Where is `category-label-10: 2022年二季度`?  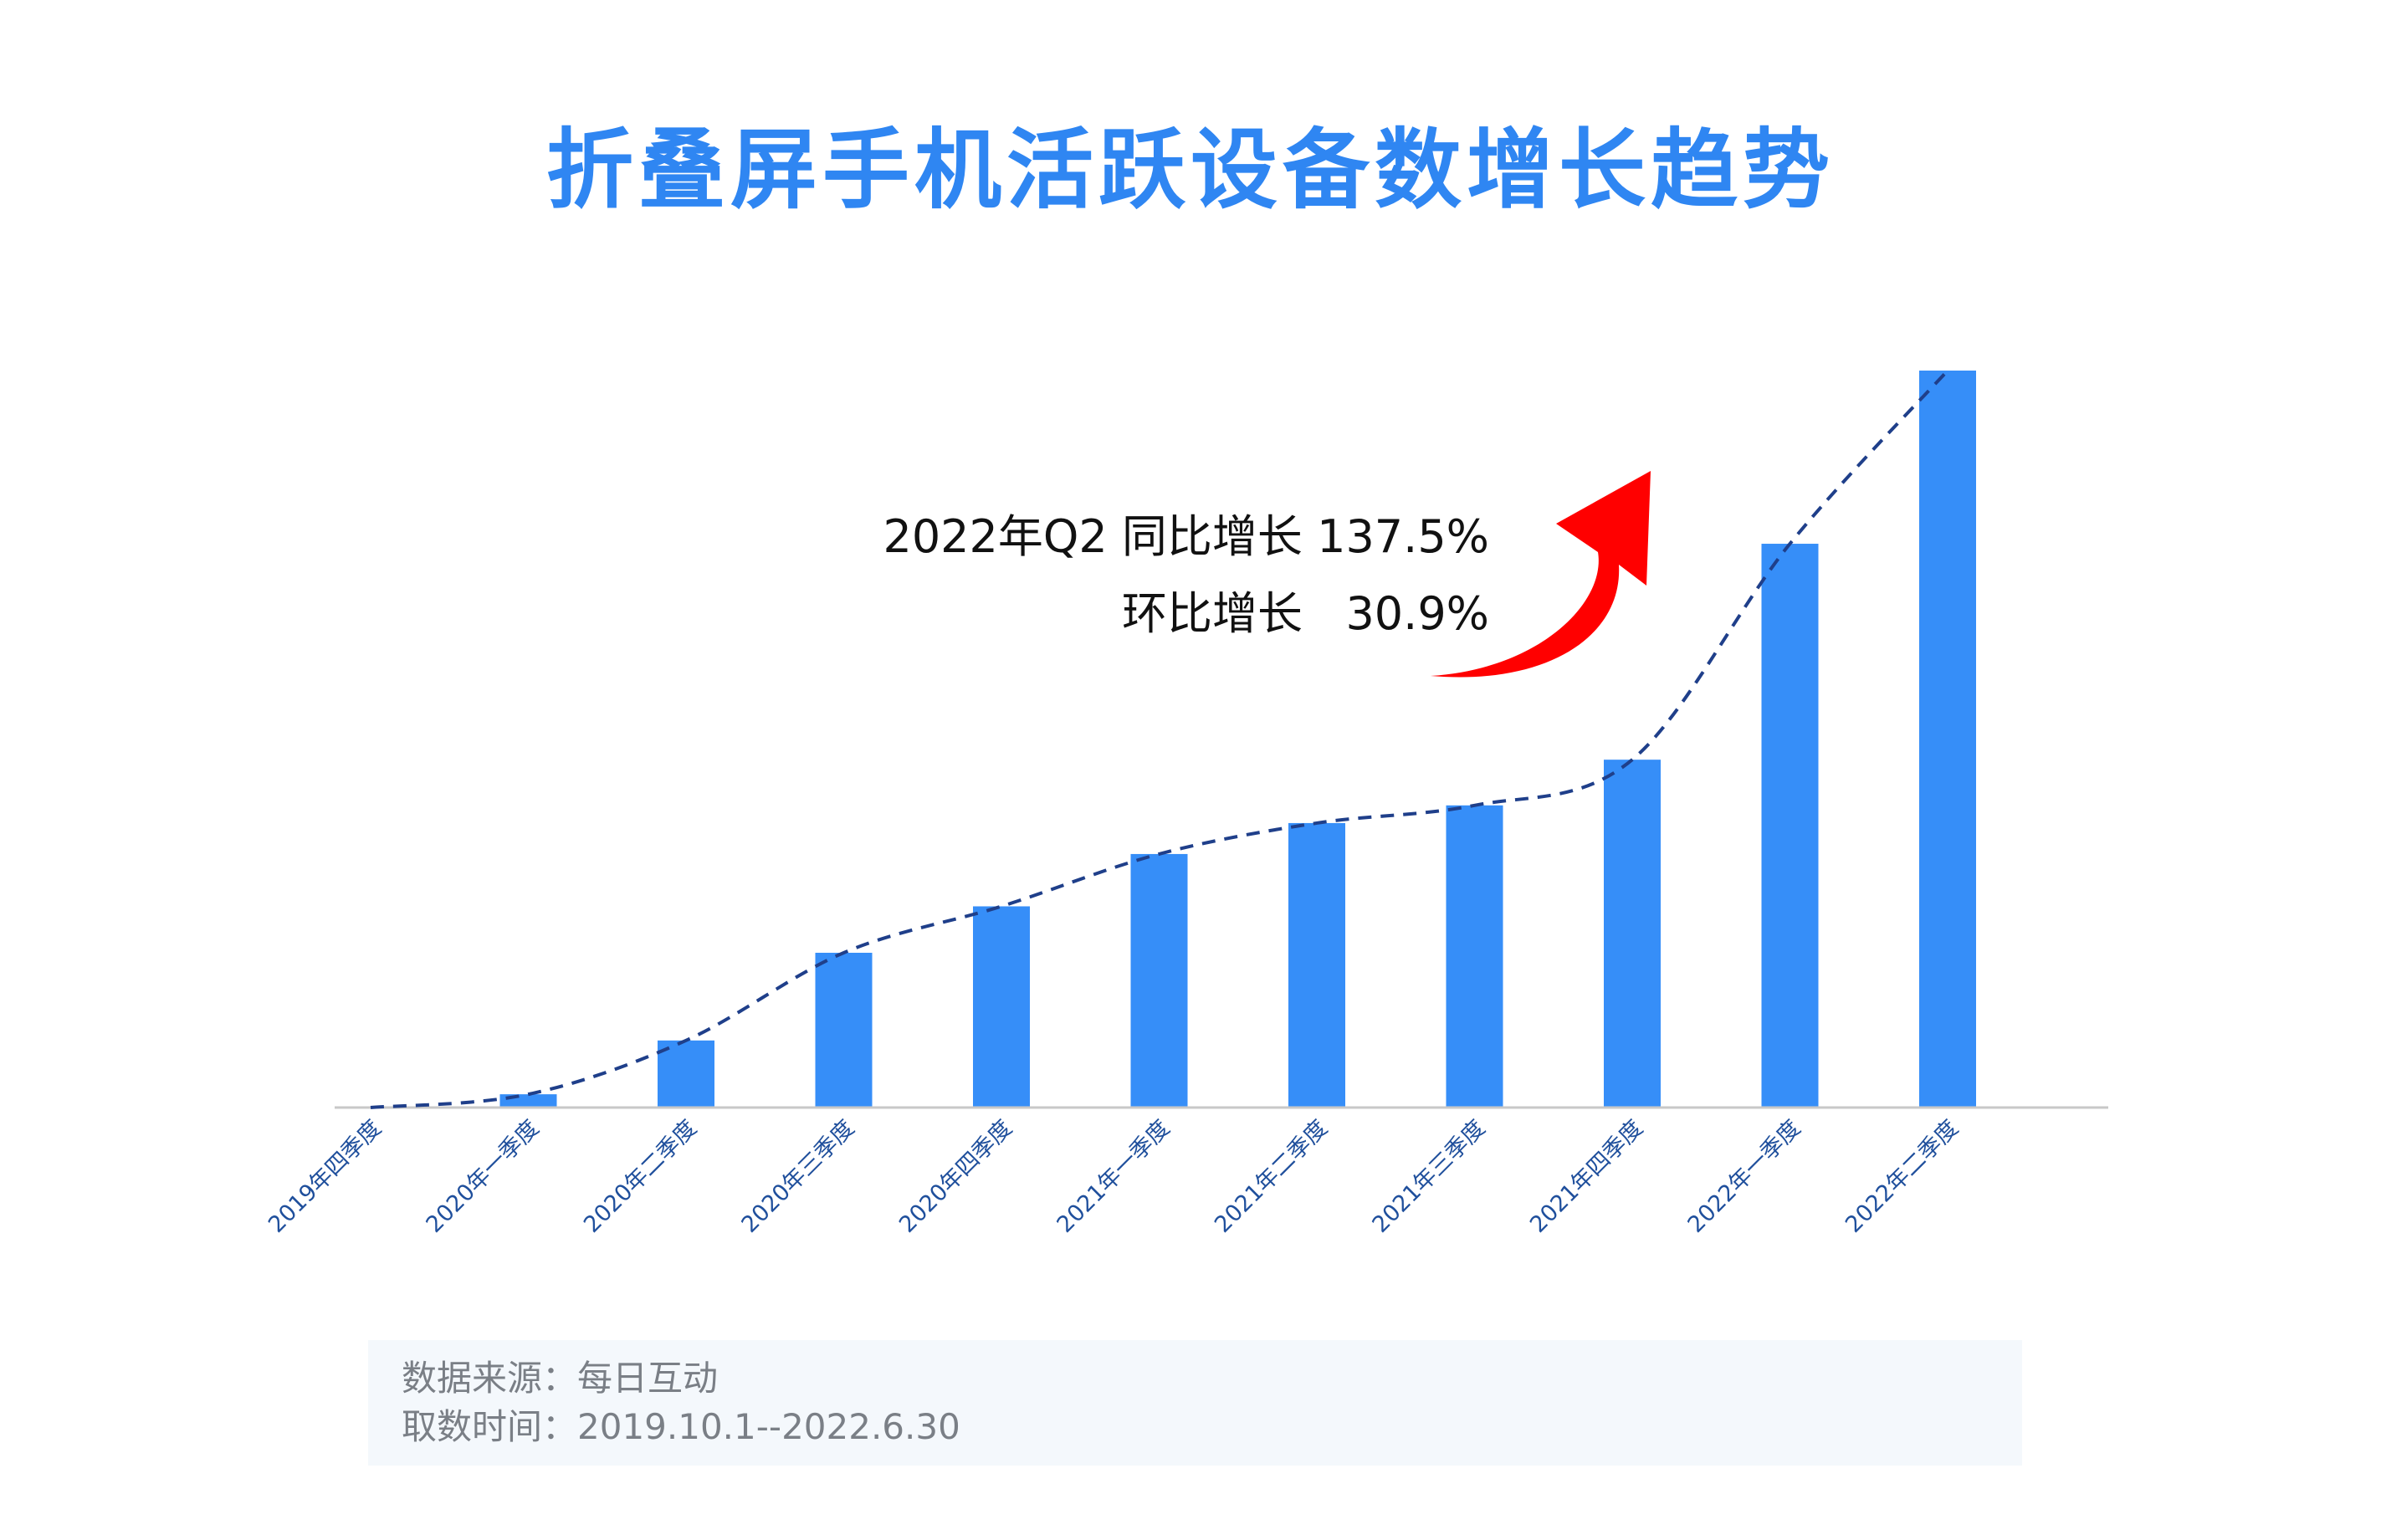 category-label-10: 2022年二季度 is located at coordinates (1903, 1177).